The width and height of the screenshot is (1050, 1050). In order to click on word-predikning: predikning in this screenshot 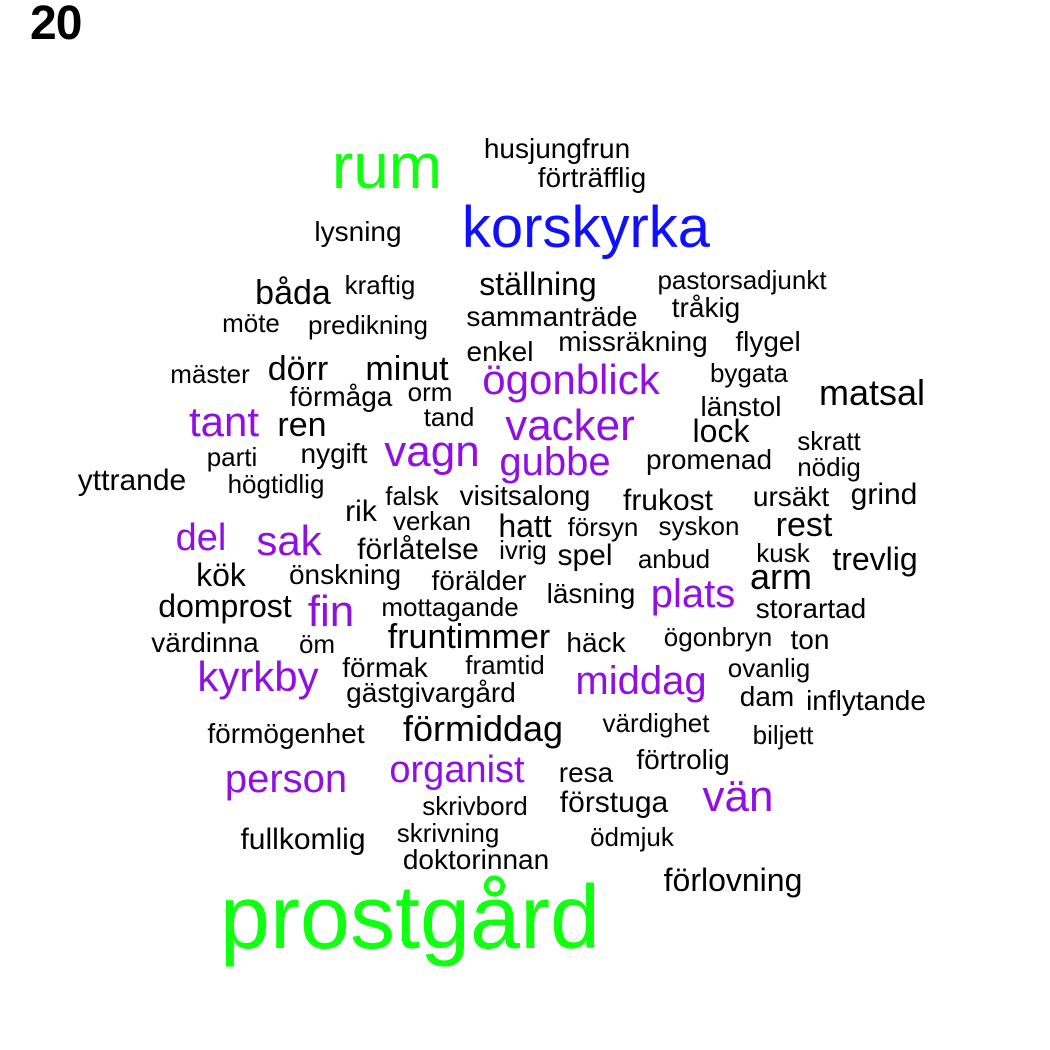, I will do `click(368, 325)`.